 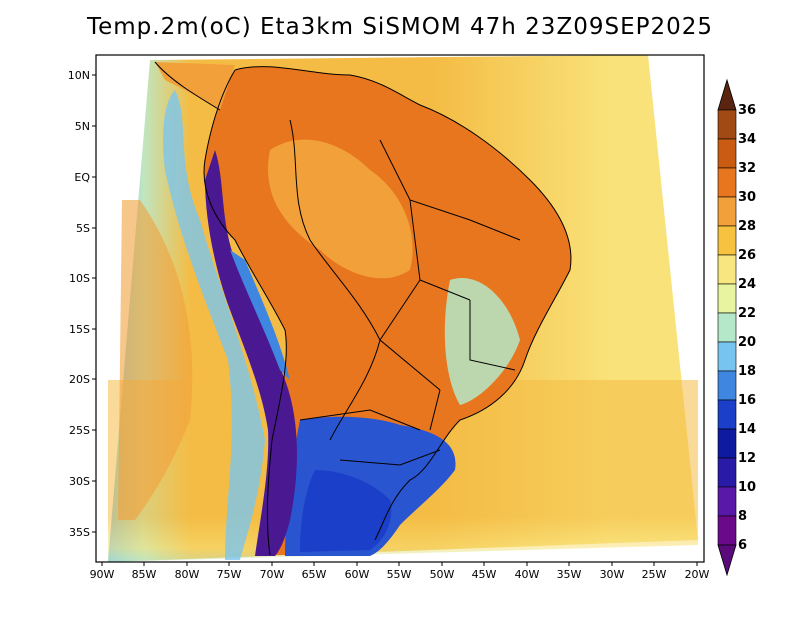 What do you see at coordinates (747, 313) in the screenshot?
I see `colorbar-label: 22` at bounding box center [747, 313].